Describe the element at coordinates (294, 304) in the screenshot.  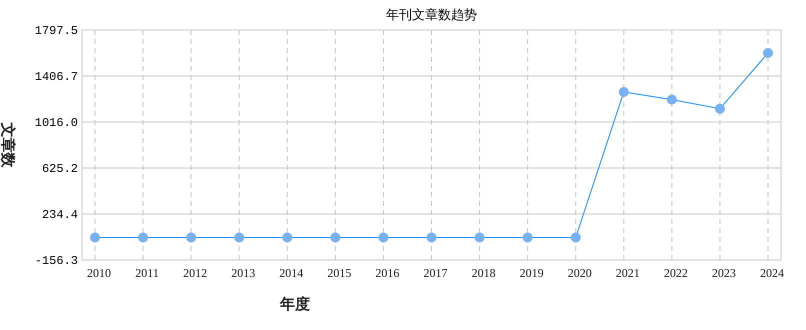
I see `x-axis-title: 年度` at that location.